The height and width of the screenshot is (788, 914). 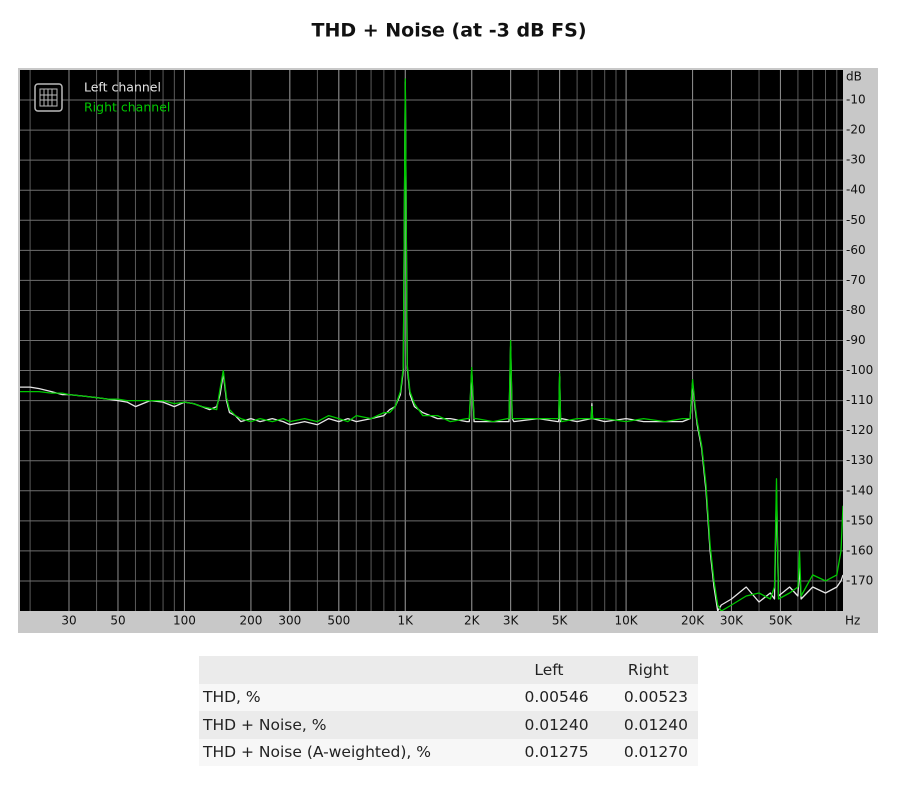 I want to click on x-tick-label: 30, so click(x=68, y=621).